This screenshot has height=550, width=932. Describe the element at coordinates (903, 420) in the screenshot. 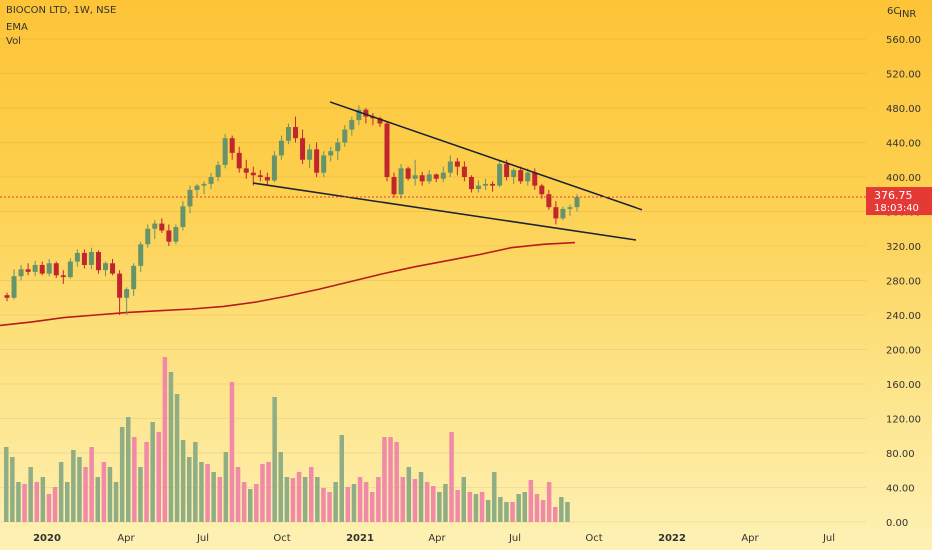

I see `price-tick-label: 120.00` at that location.